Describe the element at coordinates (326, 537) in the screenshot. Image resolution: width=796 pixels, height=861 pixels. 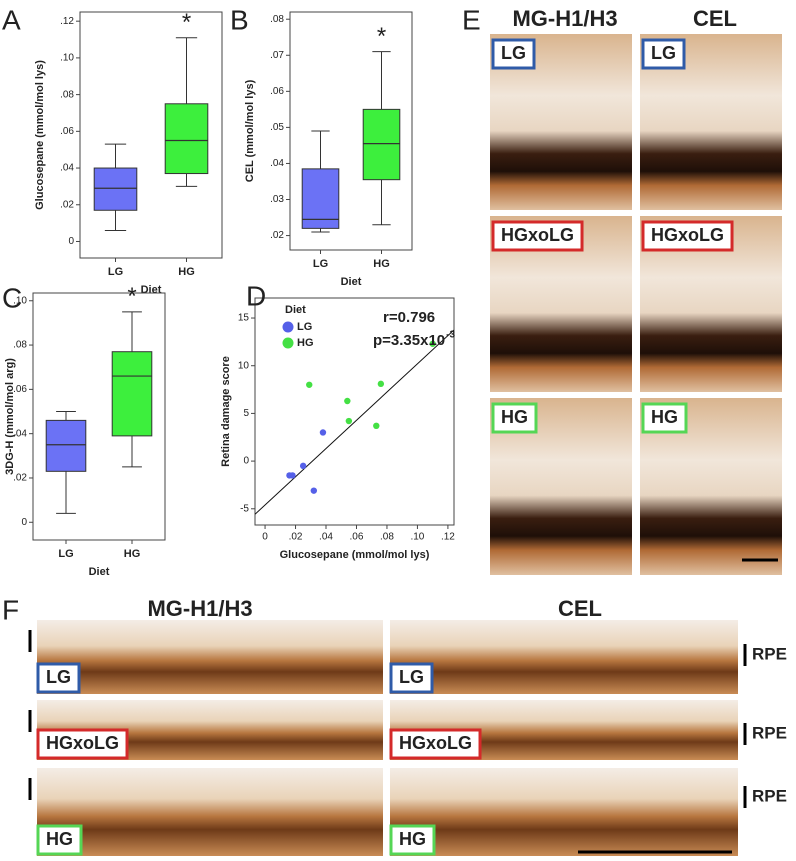
I see `x-tick-label: .04` at that location.